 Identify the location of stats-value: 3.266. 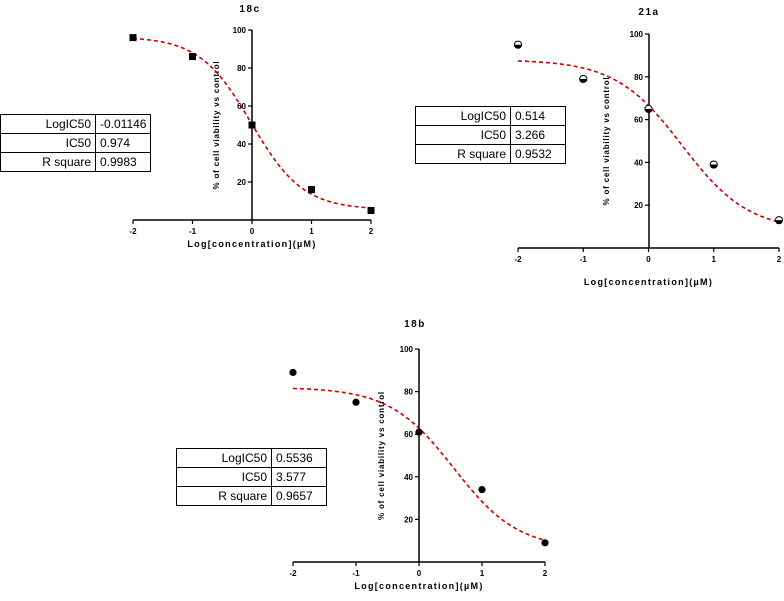
(538, 135).